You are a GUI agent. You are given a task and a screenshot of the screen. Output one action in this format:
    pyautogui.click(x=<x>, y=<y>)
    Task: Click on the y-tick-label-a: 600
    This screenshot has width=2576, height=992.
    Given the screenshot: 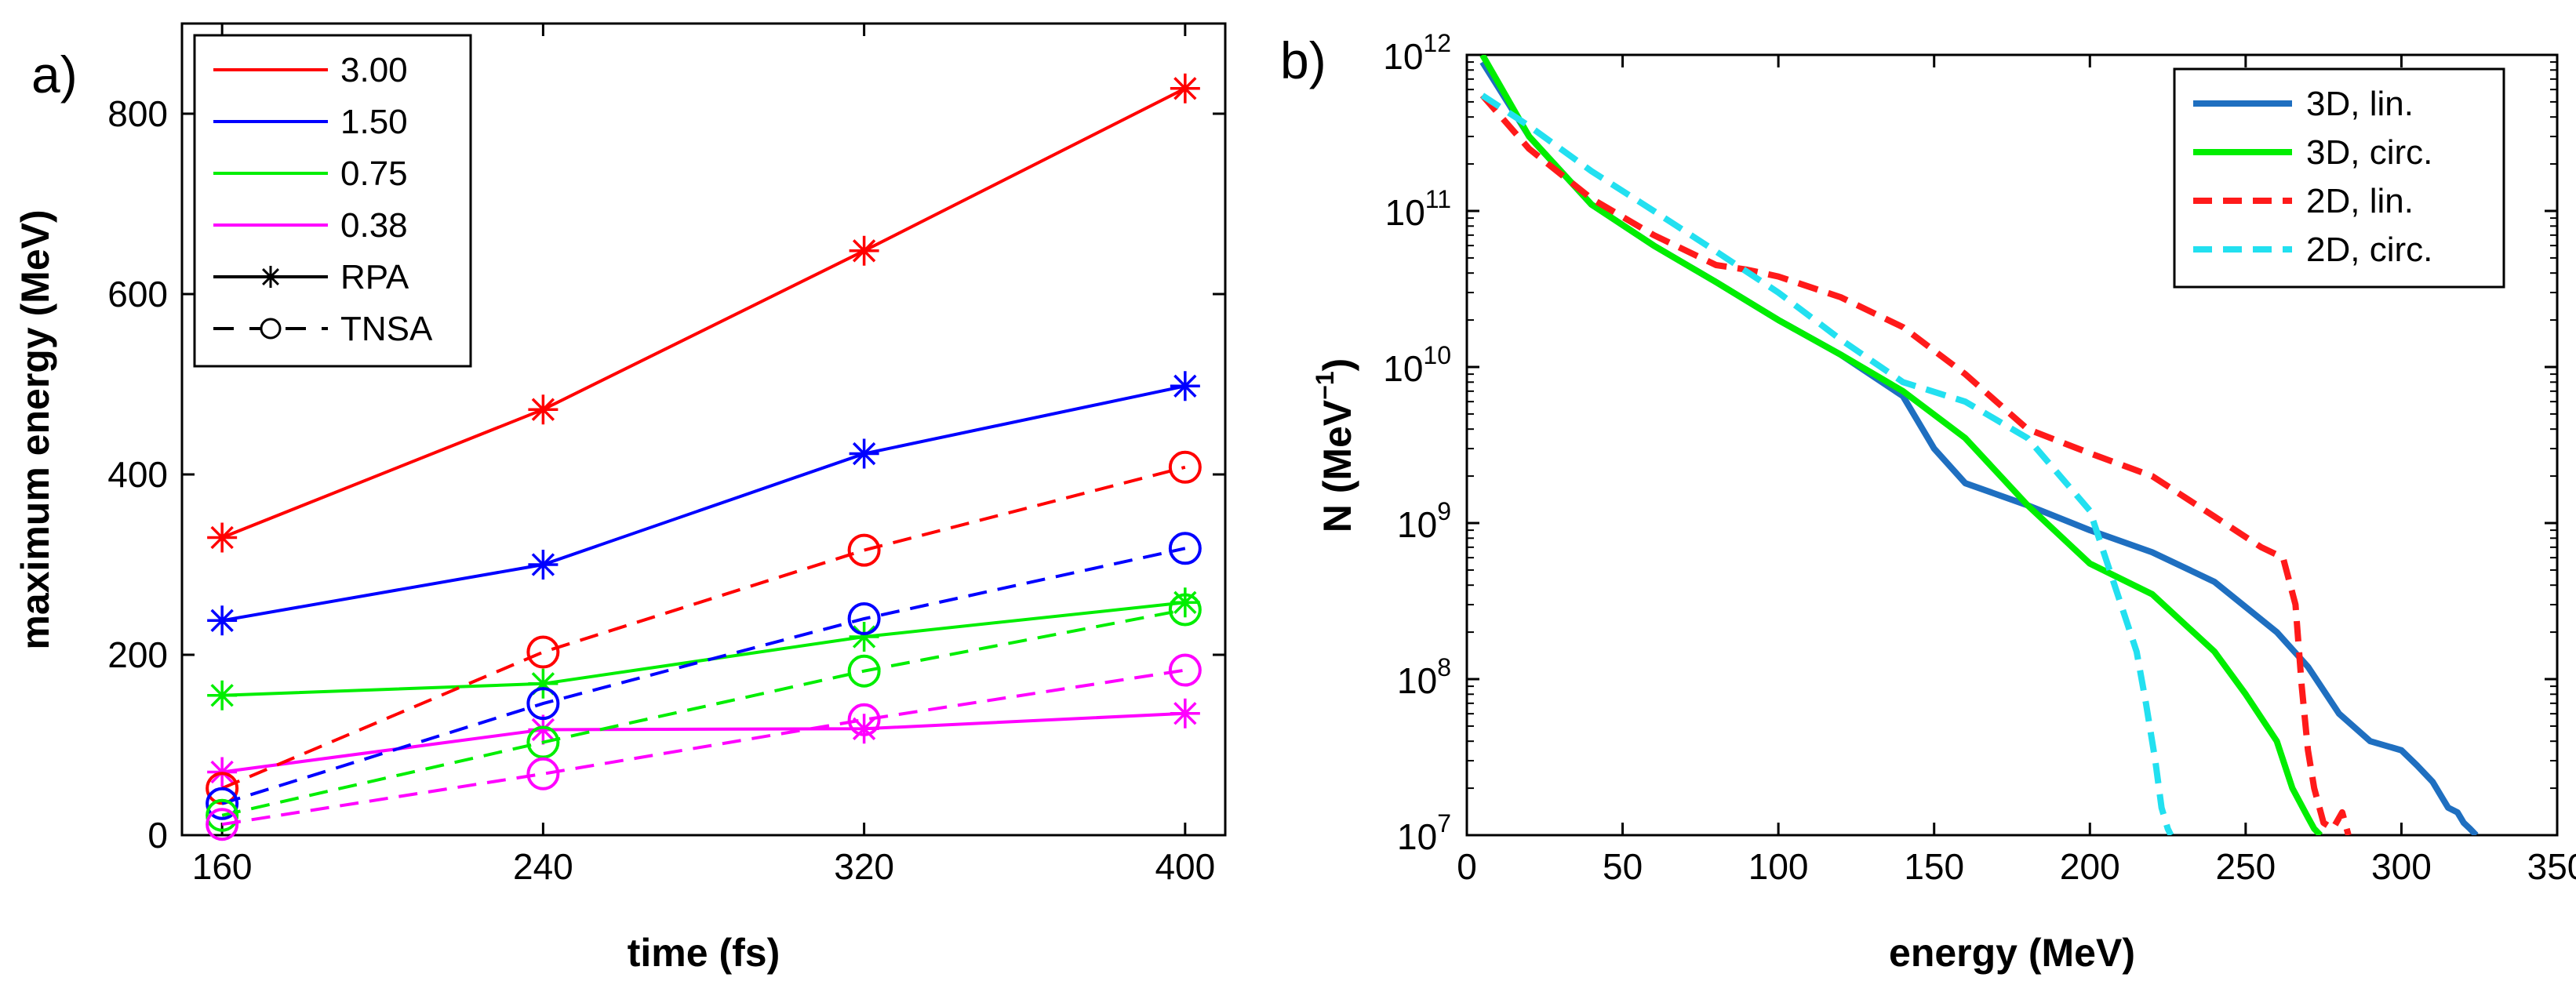 What is the action you would take?
    pyautogui.click(x=137, y=294)
    